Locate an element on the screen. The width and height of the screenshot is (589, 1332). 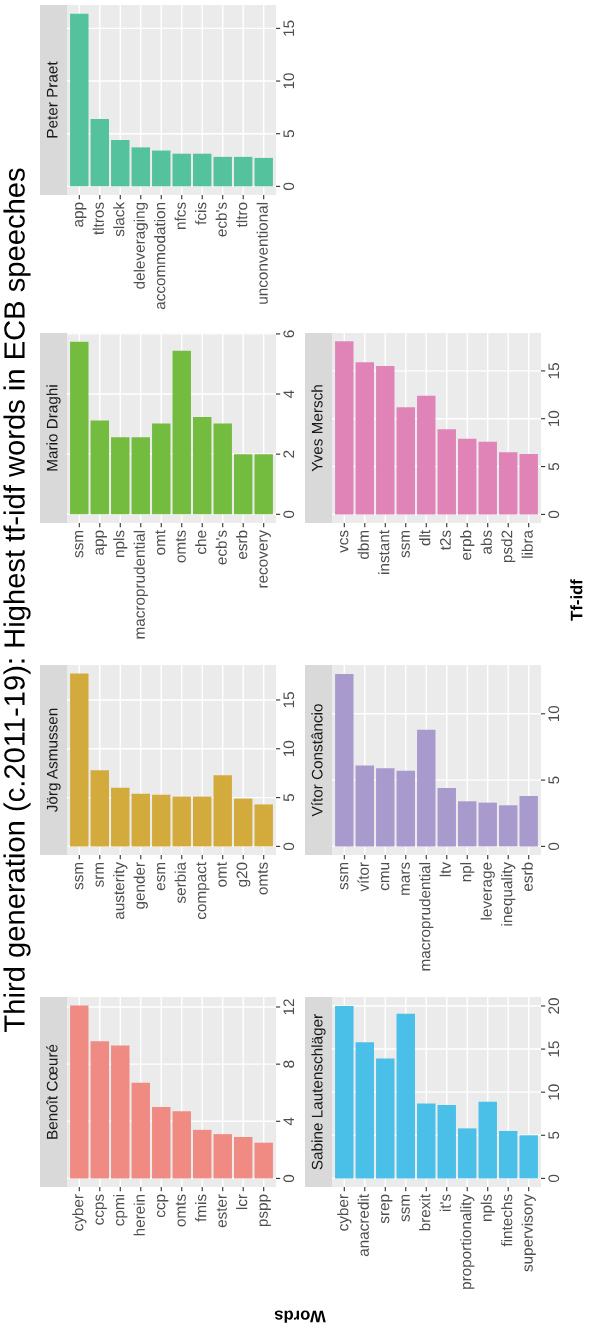
x-tick-label: inequality is located at coordinates (508, 893).